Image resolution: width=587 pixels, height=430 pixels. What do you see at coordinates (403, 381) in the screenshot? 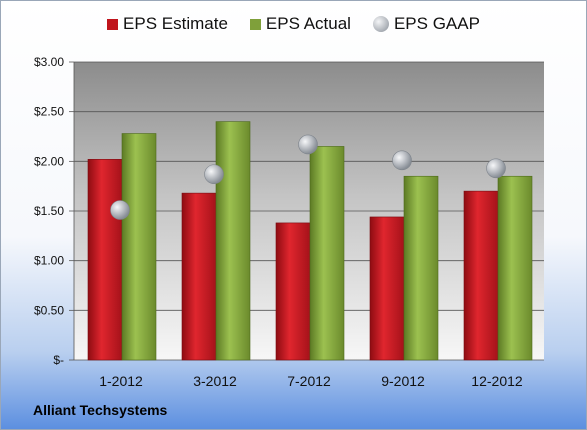
I see `x-tick-label: 9-2012` at bounding box center [403, 381].